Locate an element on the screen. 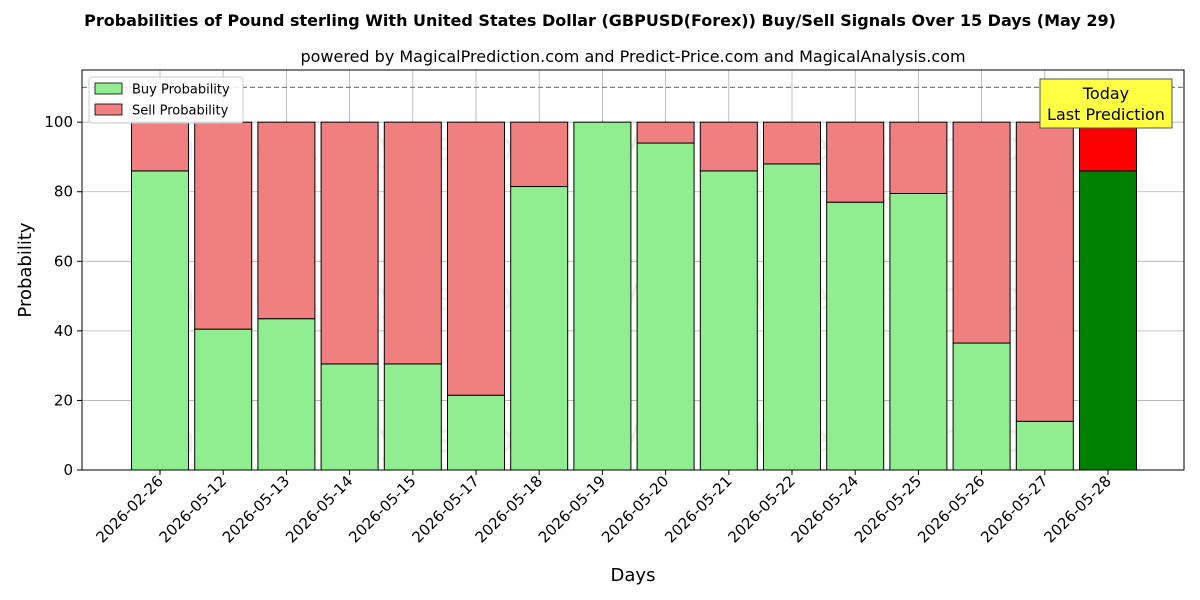 Image resolution: width=1200 pixels, height=600 pixels. x-tick-label: 2026-05-15 is located at coordinates (382, 509).